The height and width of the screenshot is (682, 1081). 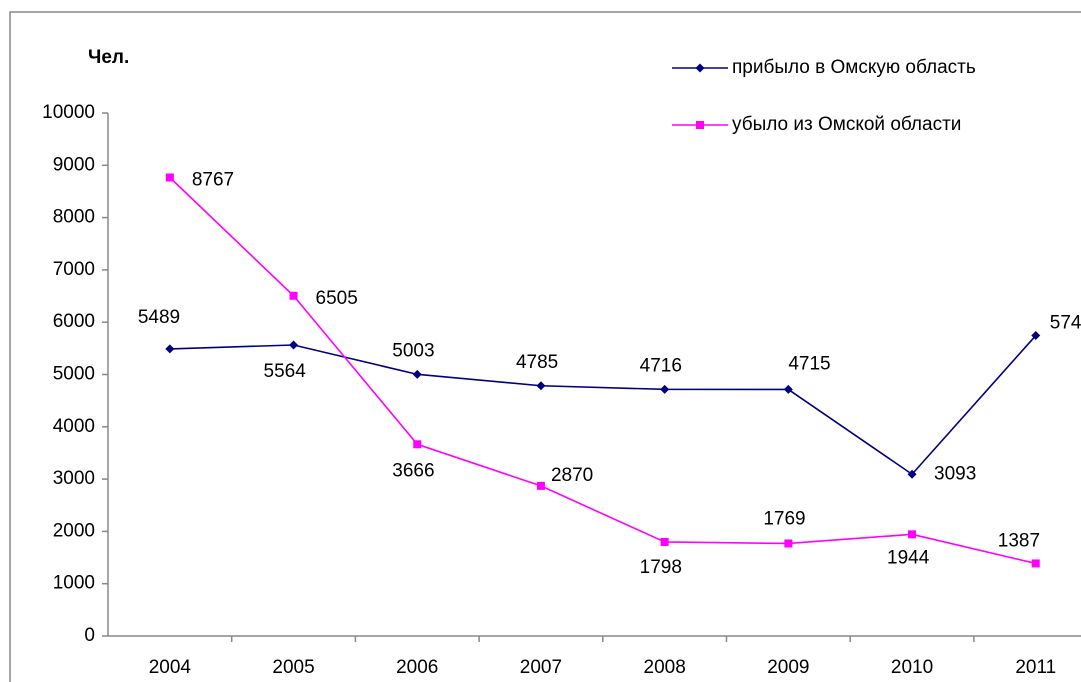 What do you see at coordinates (665, 667) in the screenshot?
I see `x-tick-label: 2008` at bounding box center [665, 667].